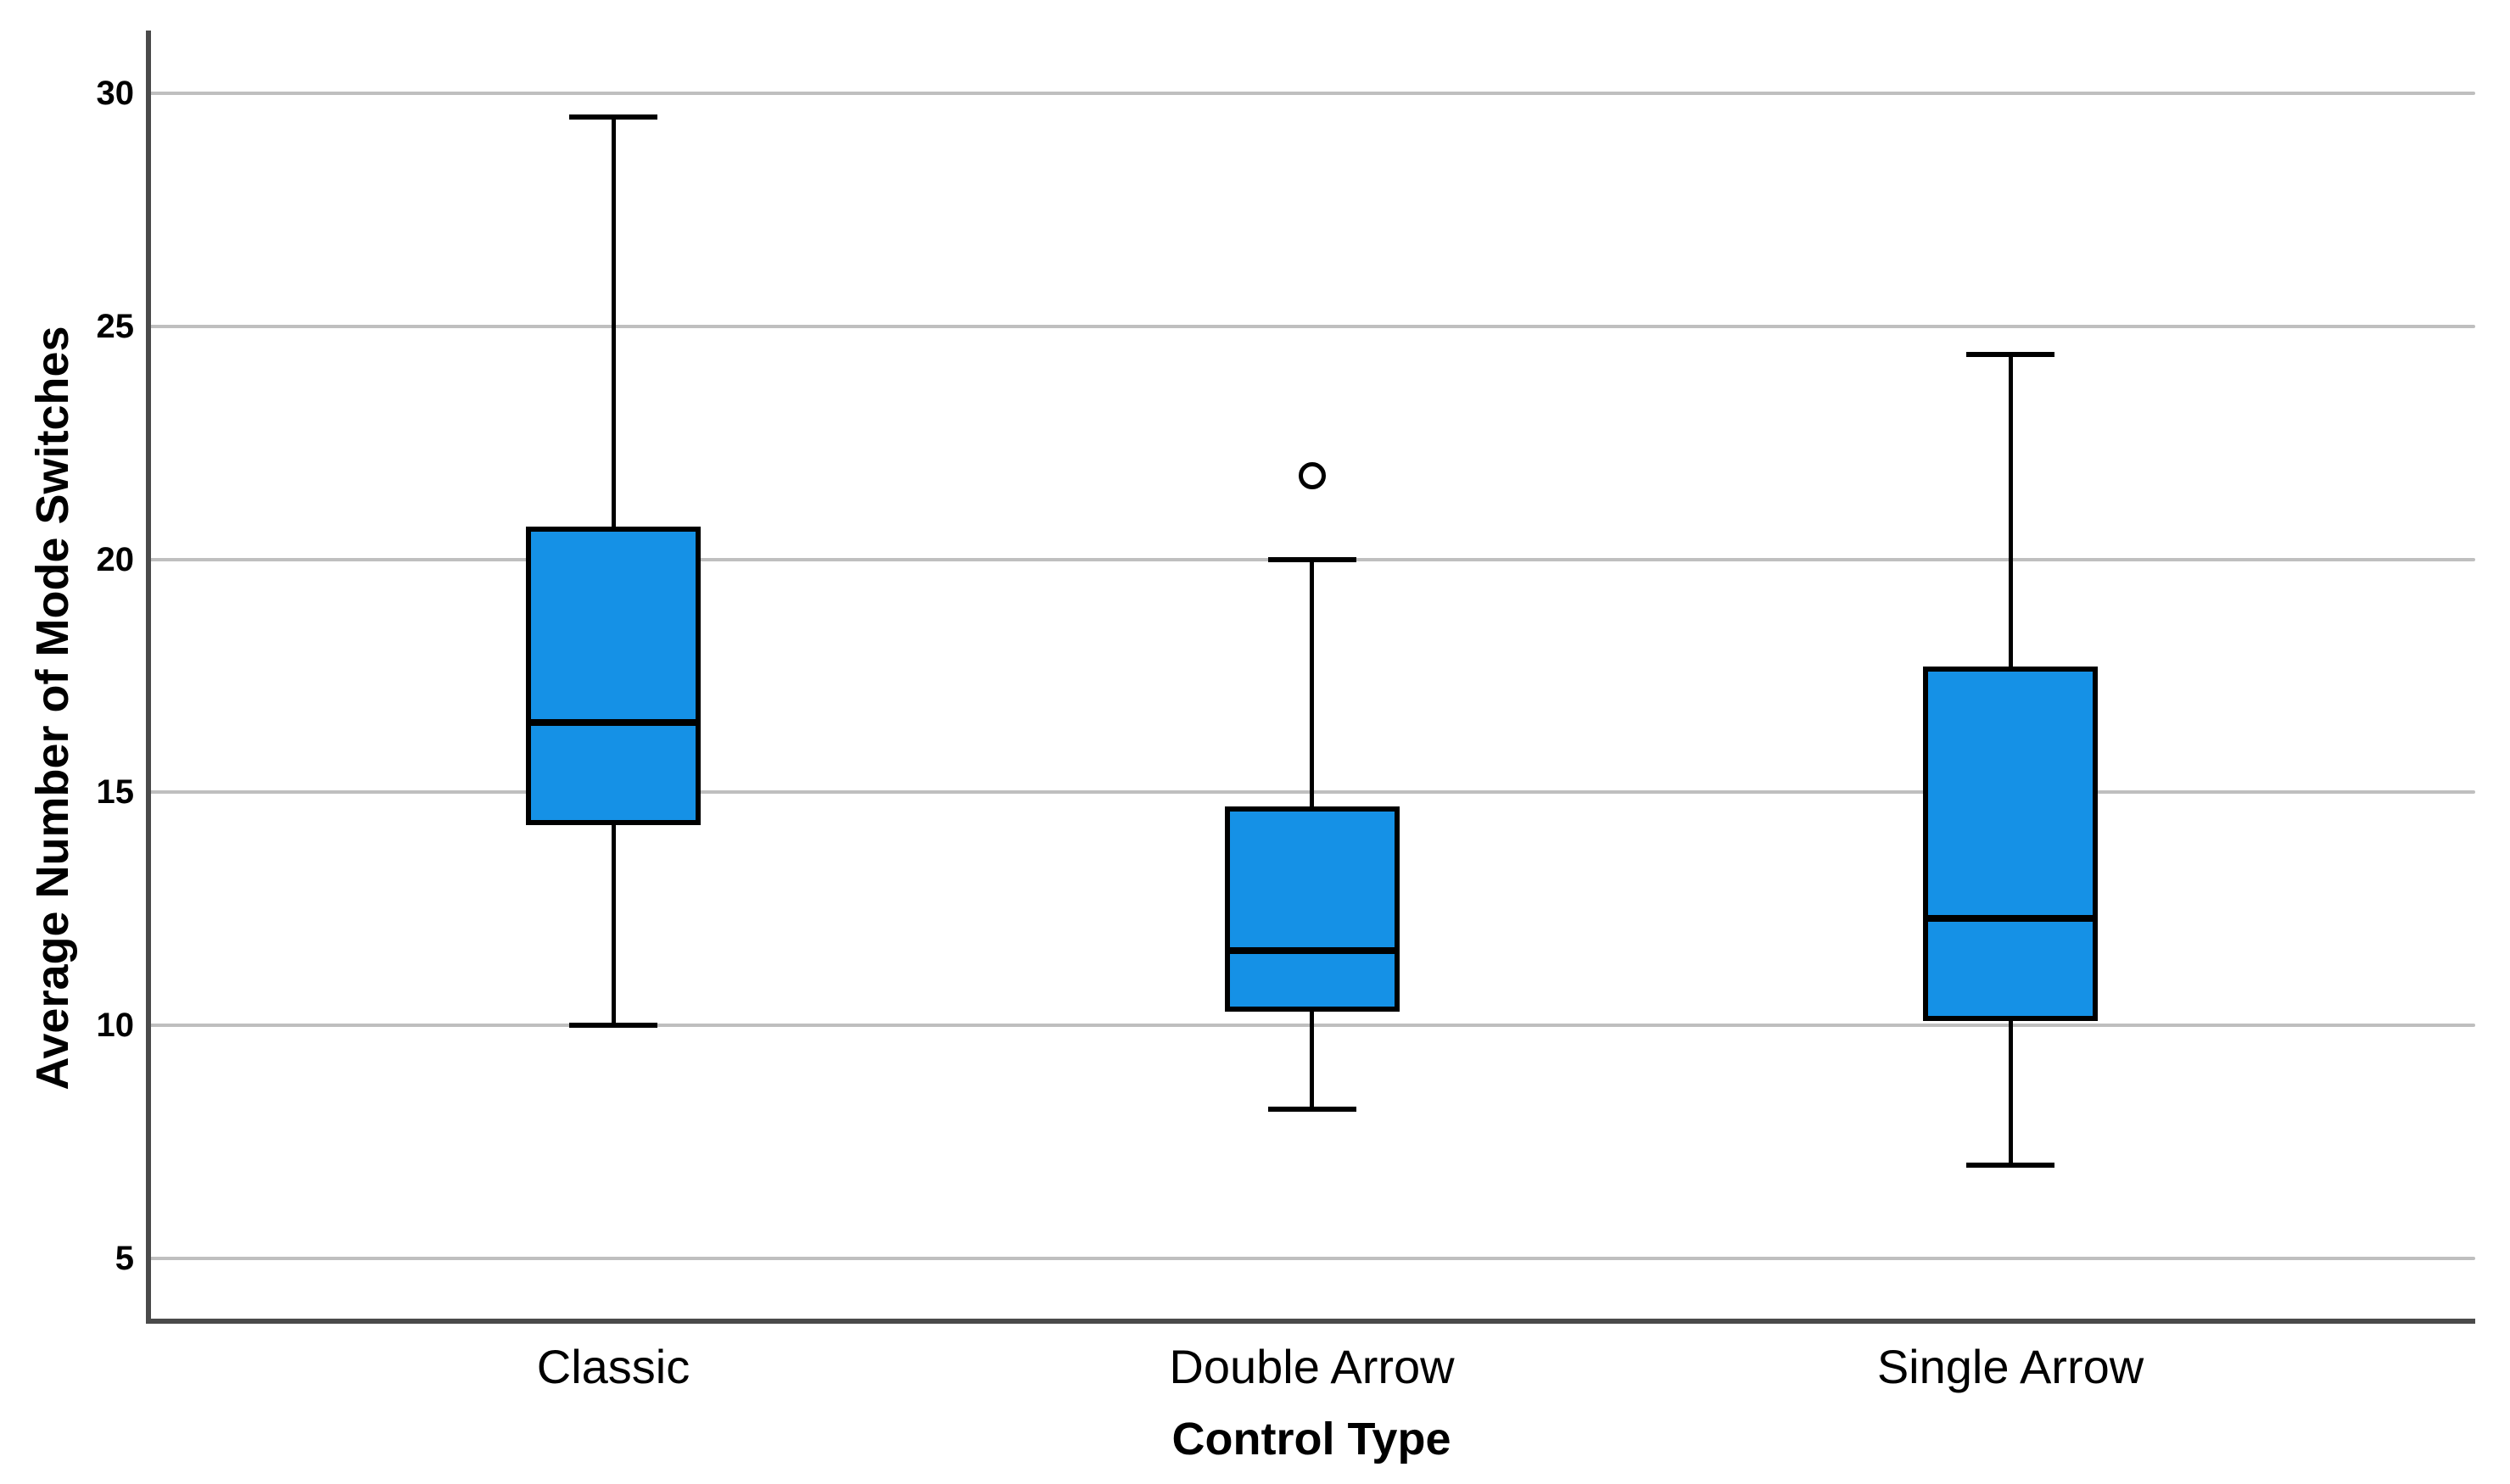 The width and height of the screenshot is (2510, 1484). What do you see at coordinates (1312, 475) in the screenshot?
I see `outlier-point` at bounding box center [1312, 475].